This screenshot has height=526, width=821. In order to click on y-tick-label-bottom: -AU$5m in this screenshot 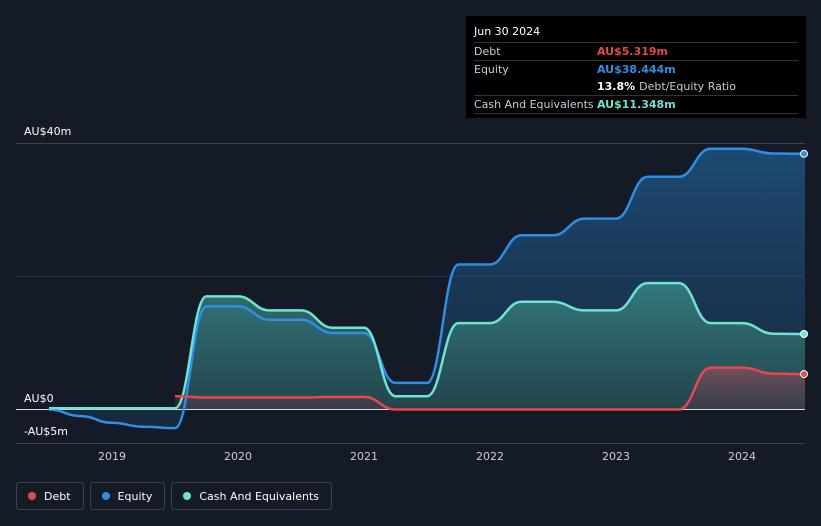, I will do `click(46, 431)`.